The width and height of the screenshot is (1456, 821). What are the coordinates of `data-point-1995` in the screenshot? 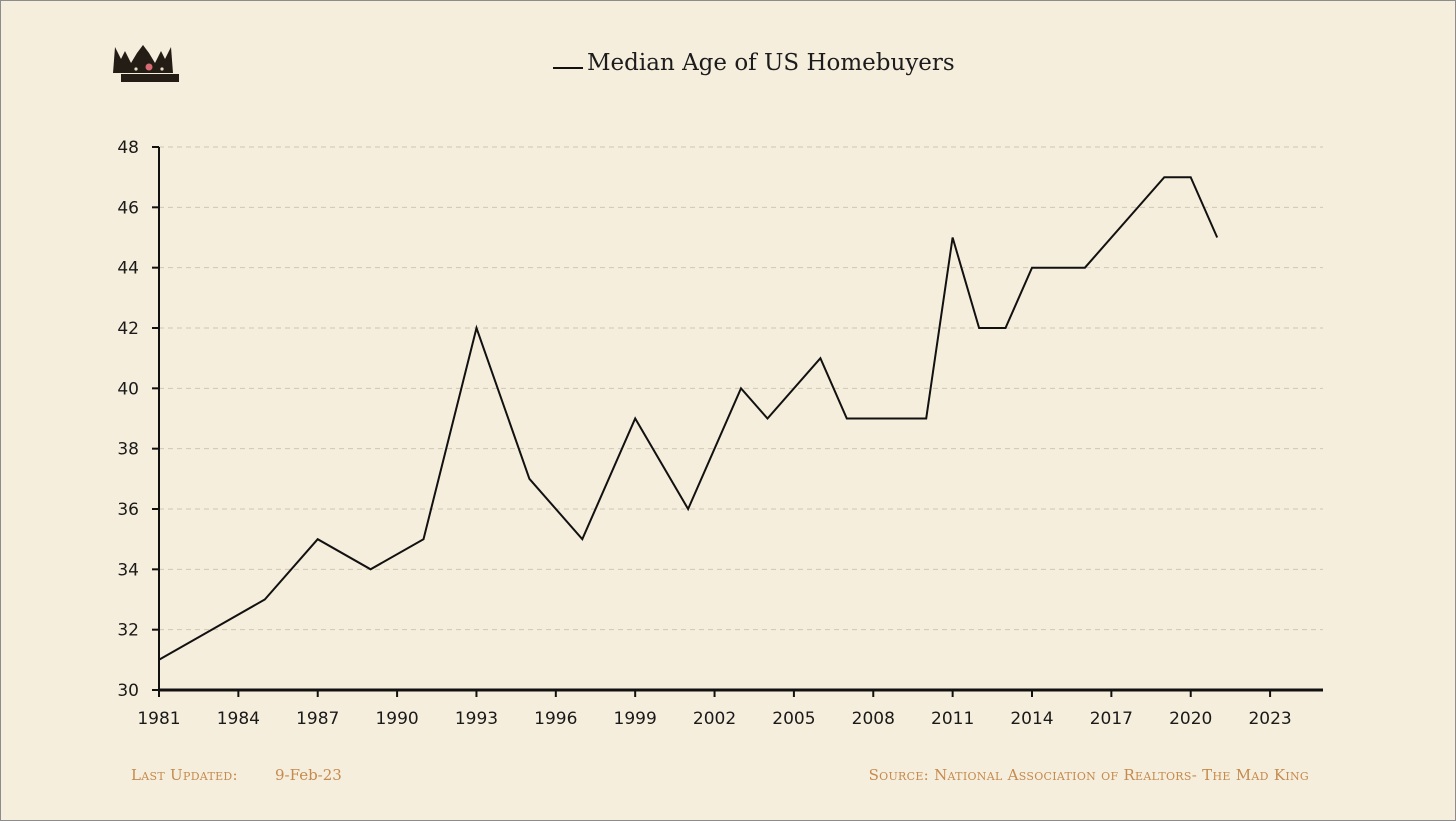 It's located at (529, 478).